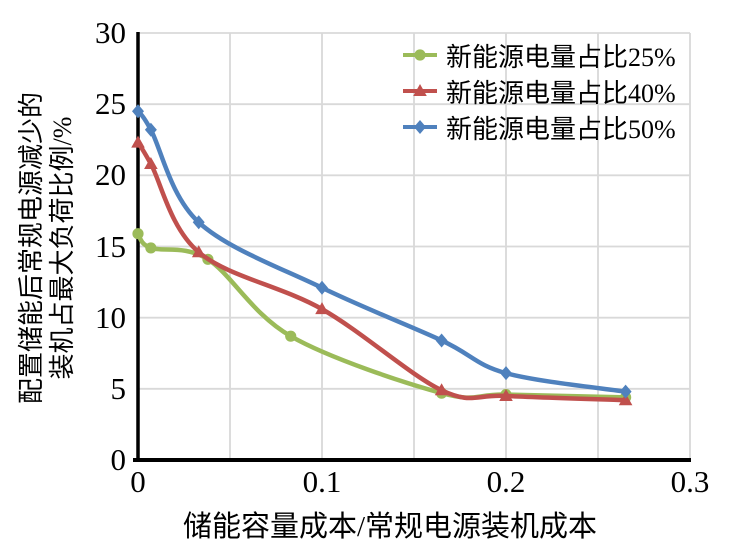  What do you see at coordinates (390, 527) in the screenshot?
I see `x-axis-title: 储能容量成本/常规电源装机成本` at bounding box center [390, 527].